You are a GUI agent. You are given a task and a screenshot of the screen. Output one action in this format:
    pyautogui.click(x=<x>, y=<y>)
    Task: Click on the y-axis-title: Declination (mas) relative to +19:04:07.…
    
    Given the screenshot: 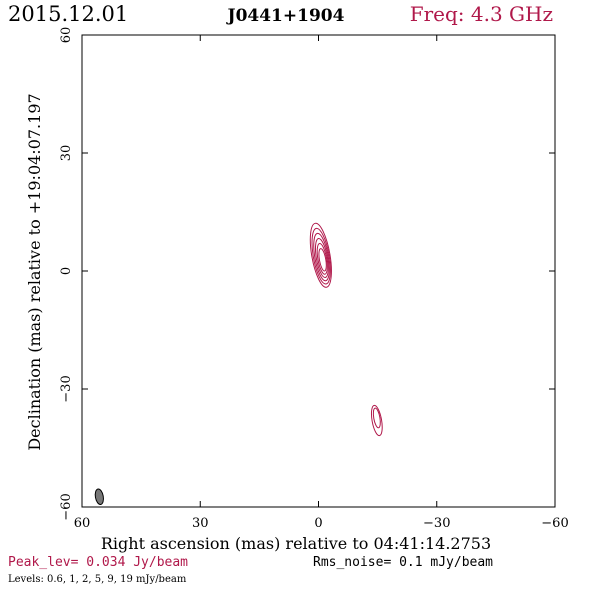 What is the action you would take?
    pyautogui.click(x=34, y=271)
    